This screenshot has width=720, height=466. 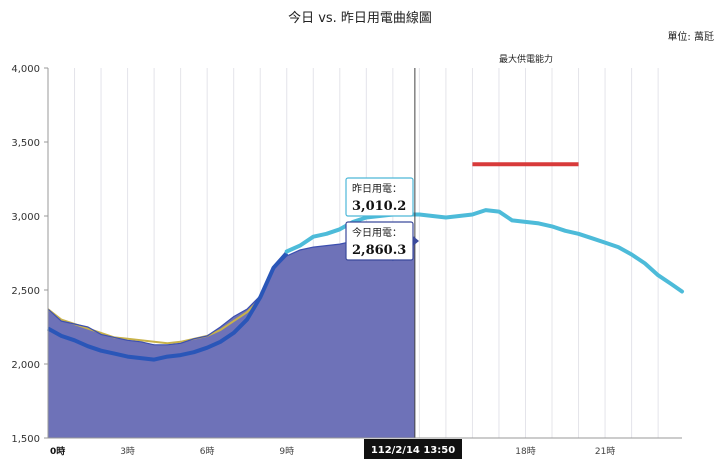 I want to click on tooltip-yesterday-box, so click(x=379, y=197).